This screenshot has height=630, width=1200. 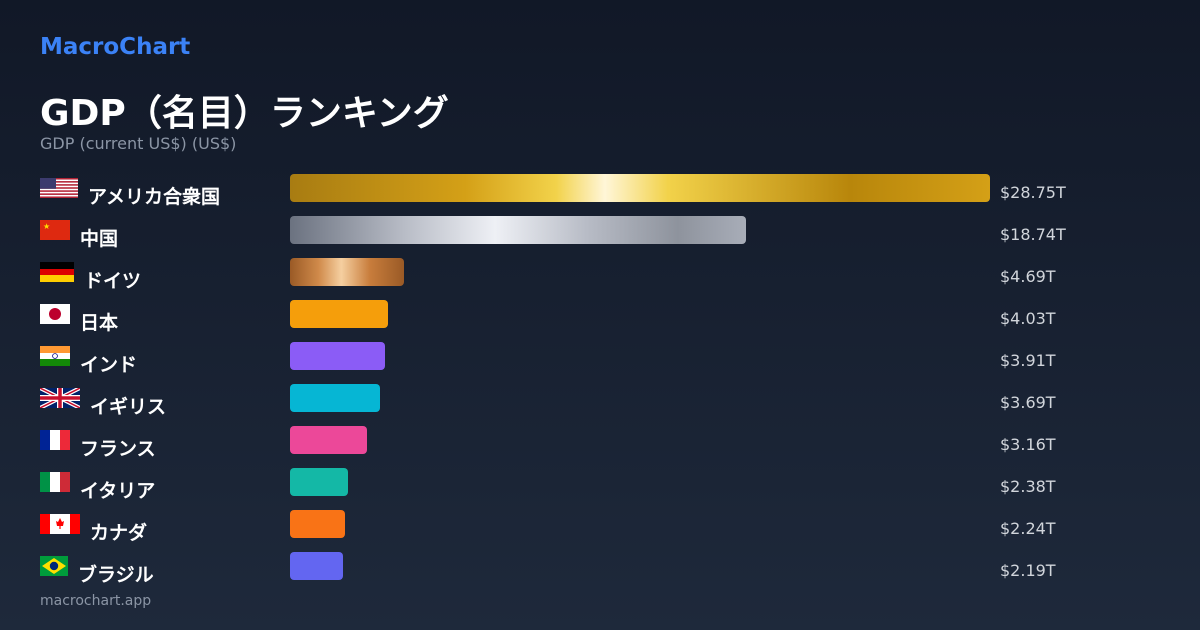 I want to click on footer-url: macrochart.app, so click(x=96, y=601).